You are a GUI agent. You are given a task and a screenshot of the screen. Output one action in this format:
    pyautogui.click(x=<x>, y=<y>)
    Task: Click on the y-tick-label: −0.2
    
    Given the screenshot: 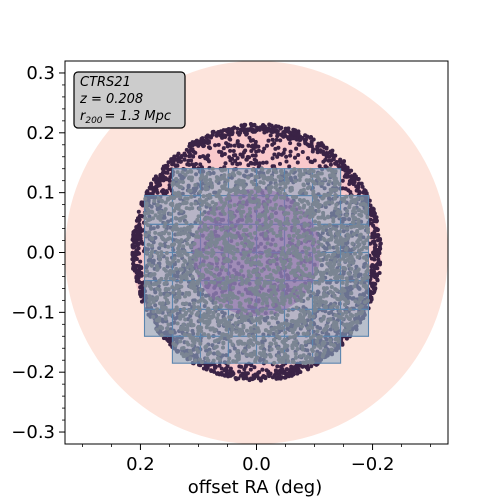 What is the action you would take?
    pyautogui.click(x=33, y=372)
    